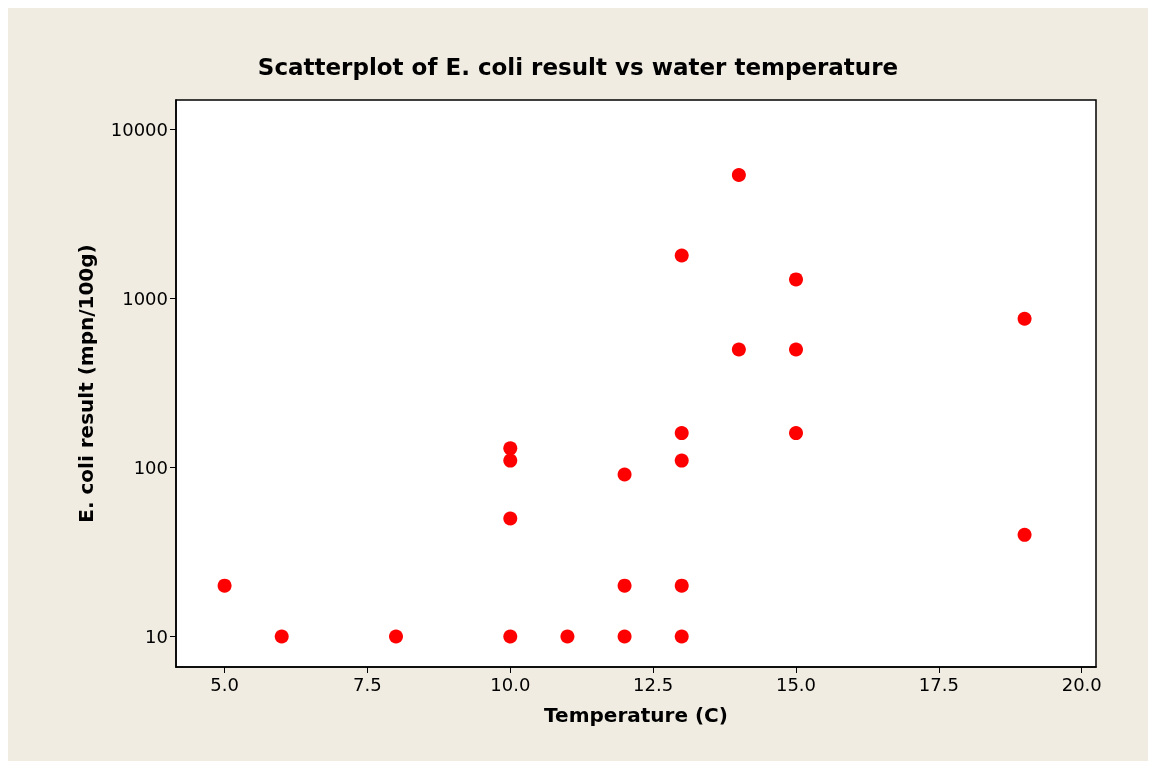 The image size is (1156, 769). I want to click on y-tick-label: 1000, so click(145, 299).